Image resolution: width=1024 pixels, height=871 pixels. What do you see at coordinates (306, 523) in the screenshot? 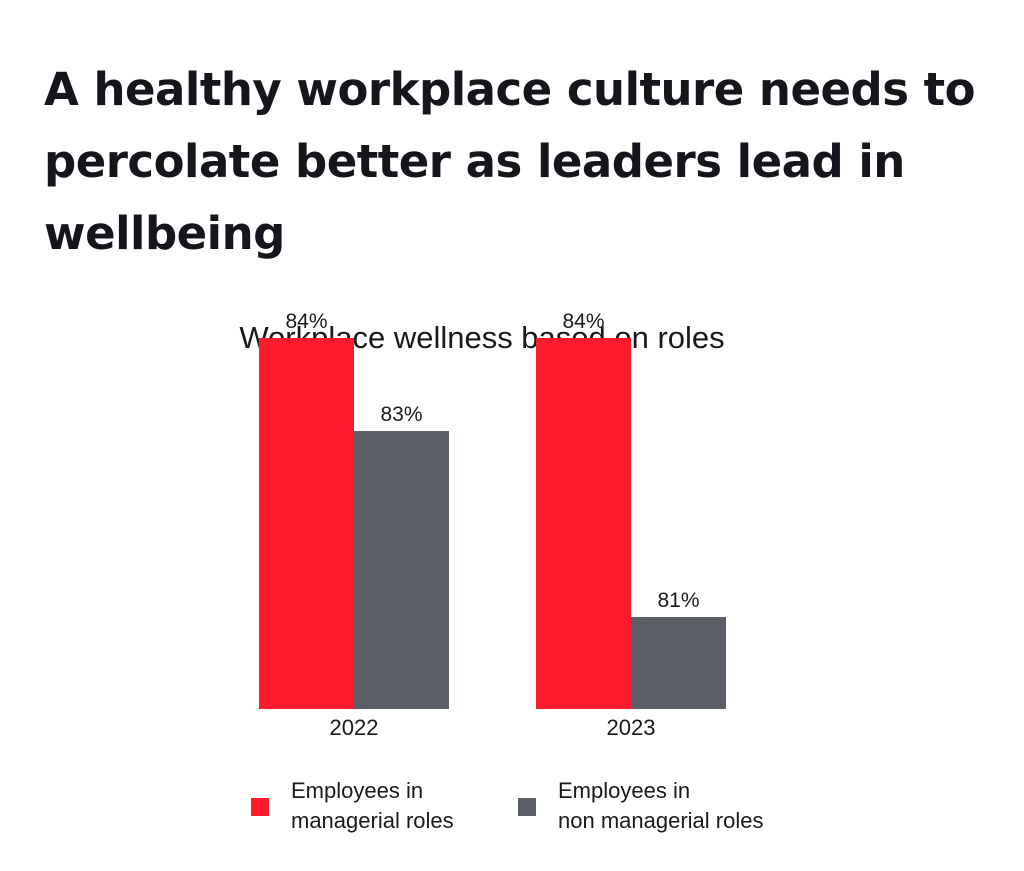
I see `bar-2022-managerial` at bounding box center [306, 523].